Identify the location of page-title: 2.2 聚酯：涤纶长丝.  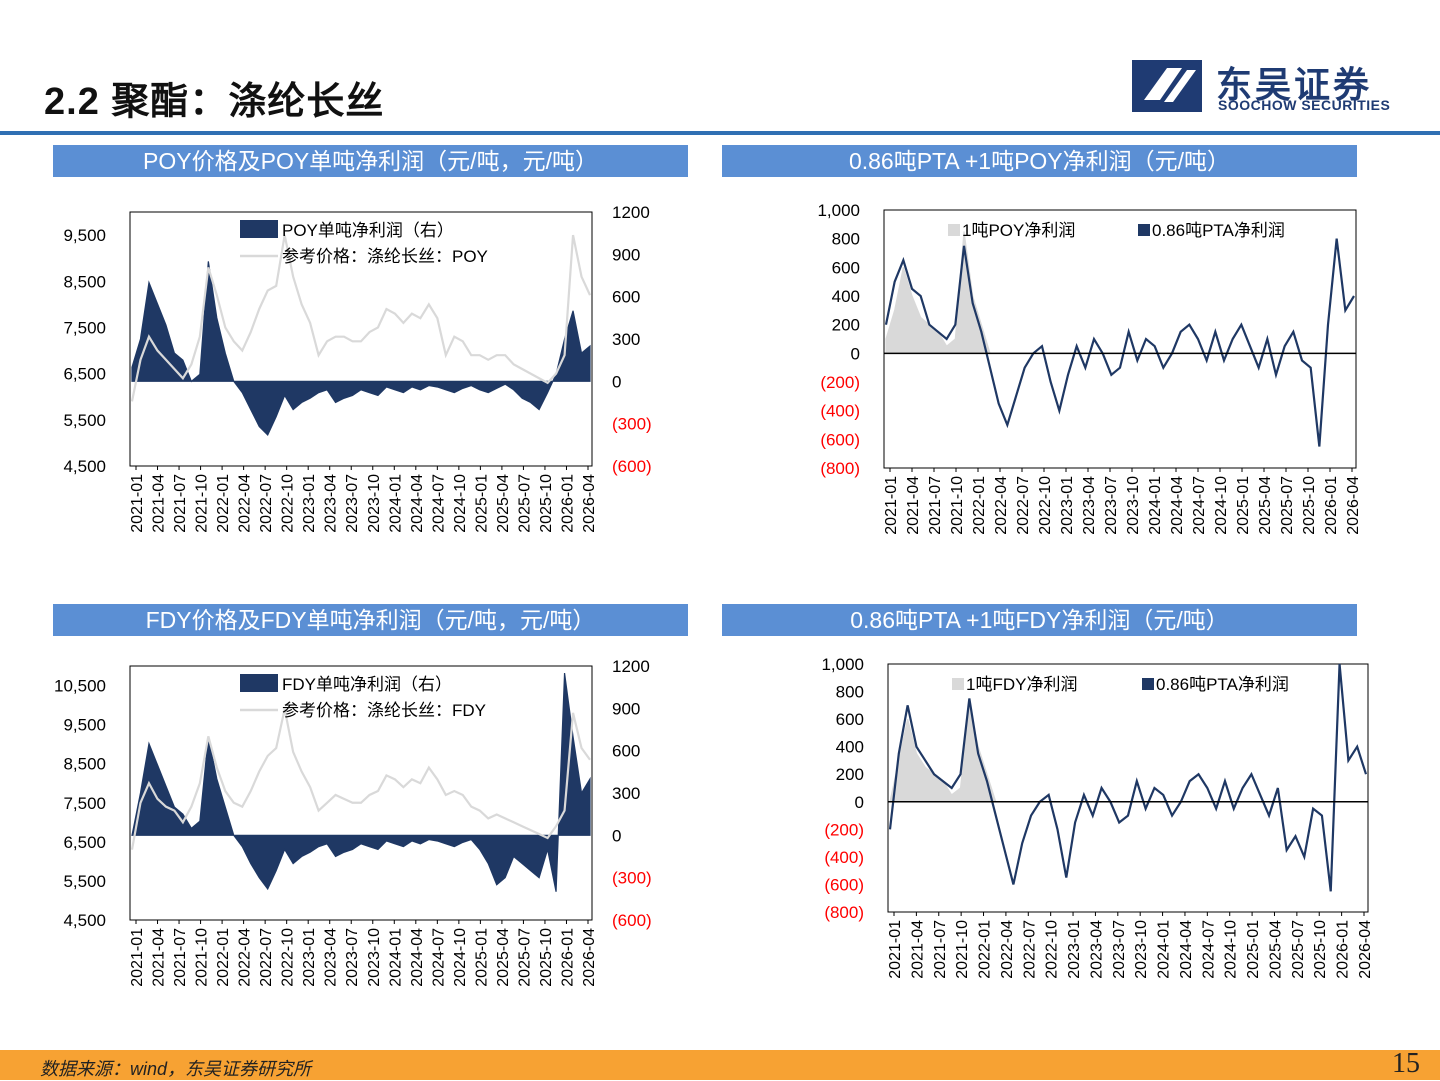
(214, 102).